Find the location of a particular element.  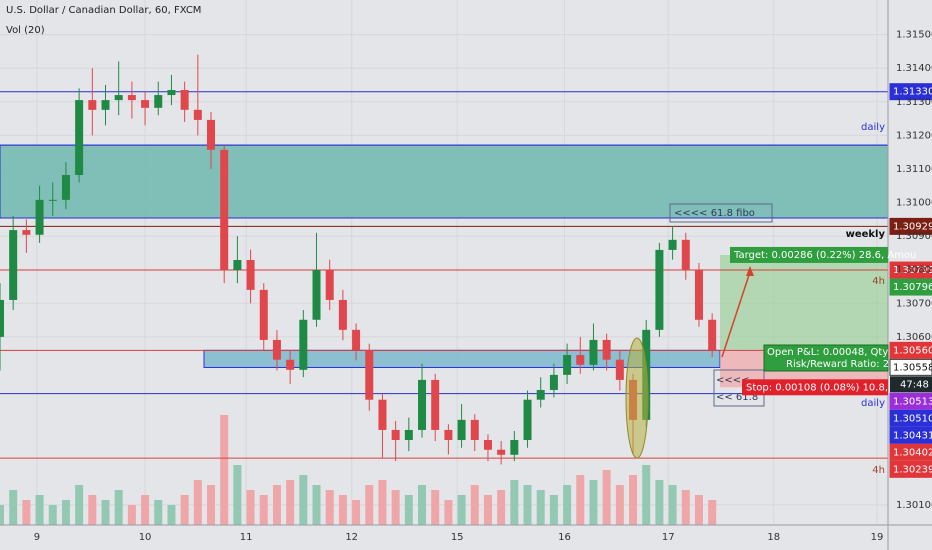

price-label: 1.30560 is located at coordinates (912, 350).